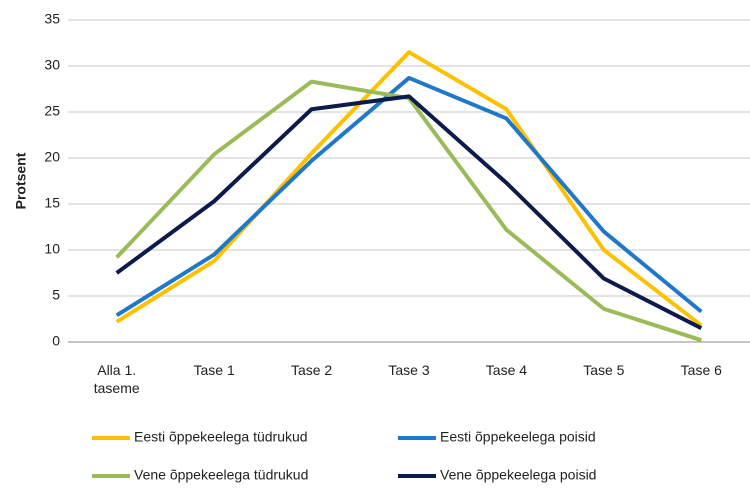 The width and height of the screenshot is (750, 488). Describe the element at coordinates (56, 341) in the screenshot. I see `y-tick-label: 0` at that location.